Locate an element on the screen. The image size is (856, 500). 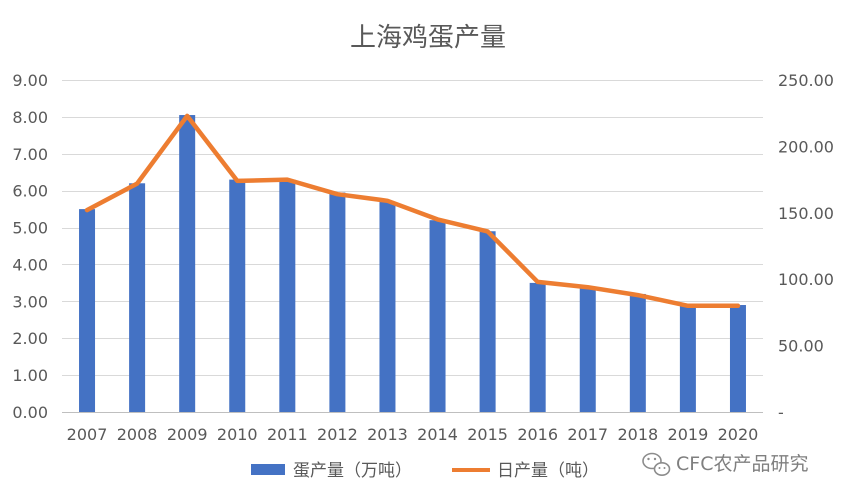
right-axis-tick-label: 100.00 is located at coordinates (806, 279).